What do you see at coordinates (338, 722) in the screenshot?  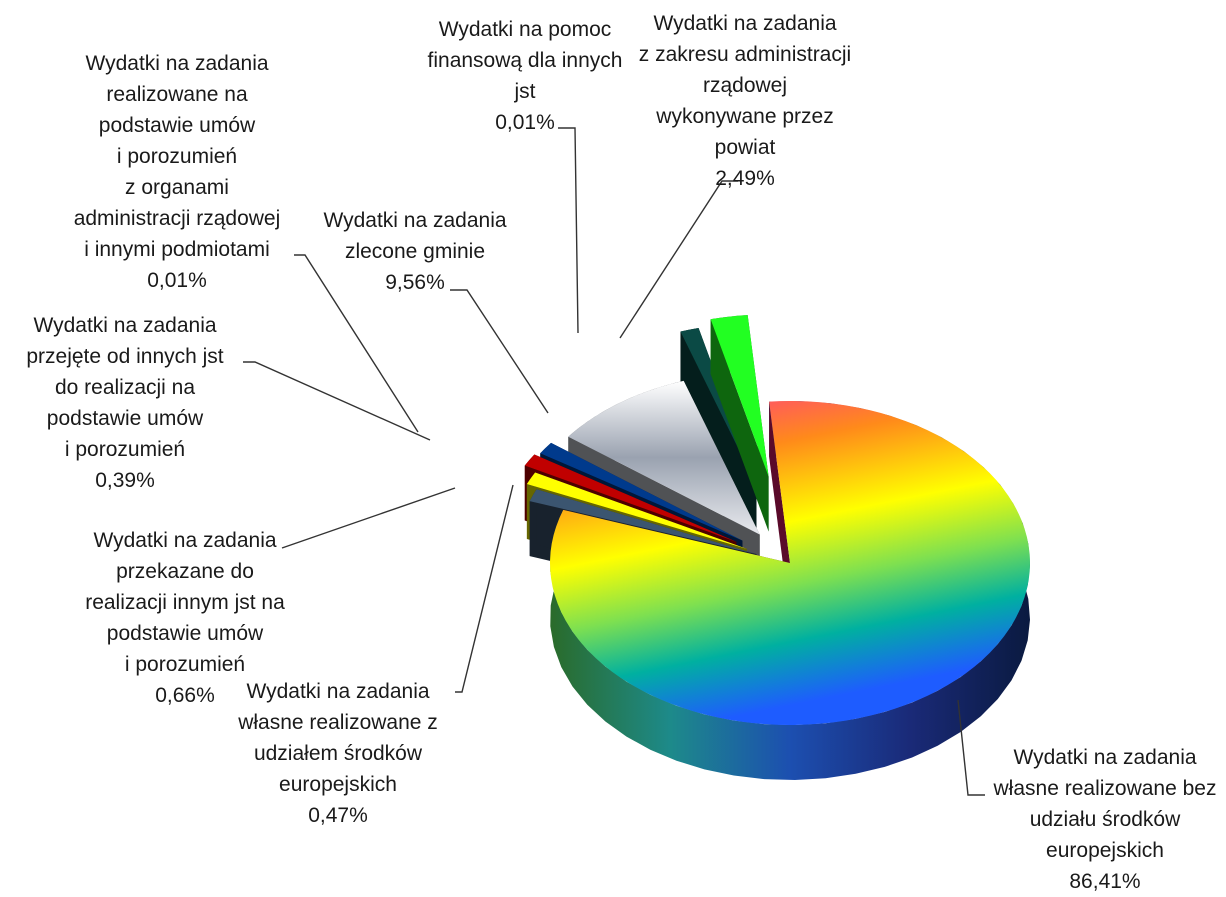 I see `label-line: własne realizowane z` at bounding box center [338, 722].